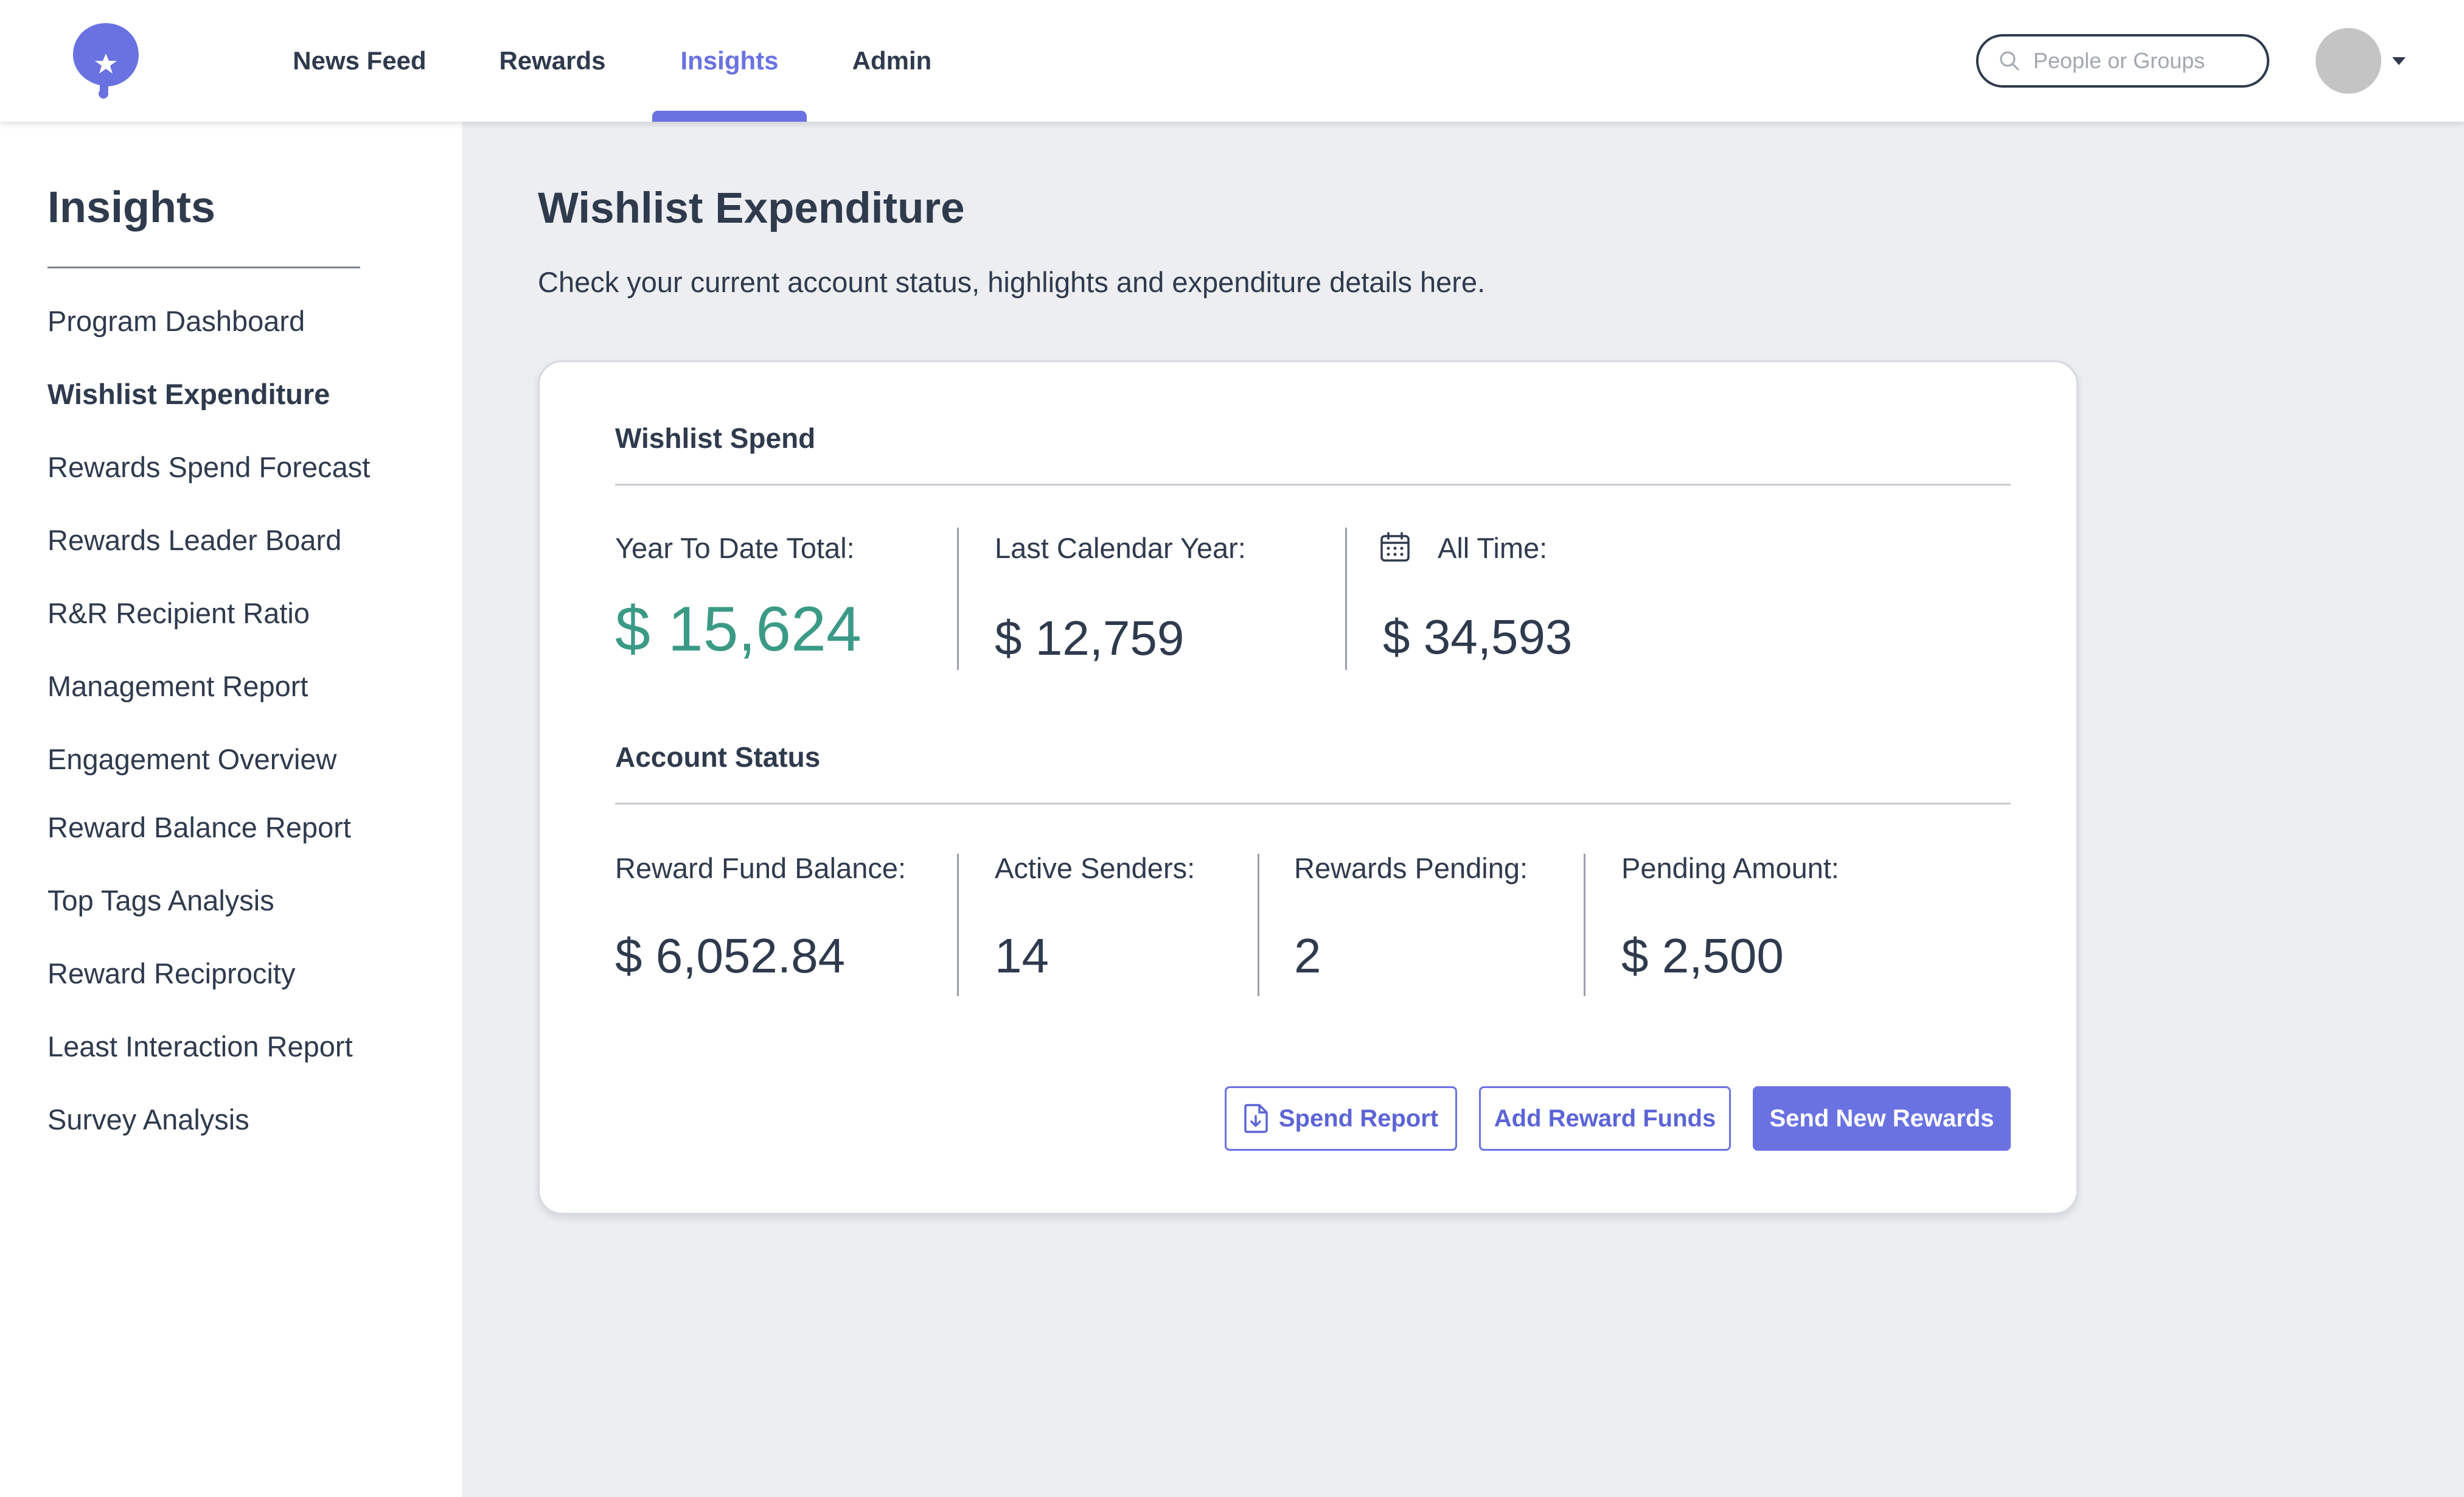 This screenshot has height=1497, width=2464. Describe the element at coordinates (1022, 956) in the screenshot. I see `active-senders-value: 14` at that location.